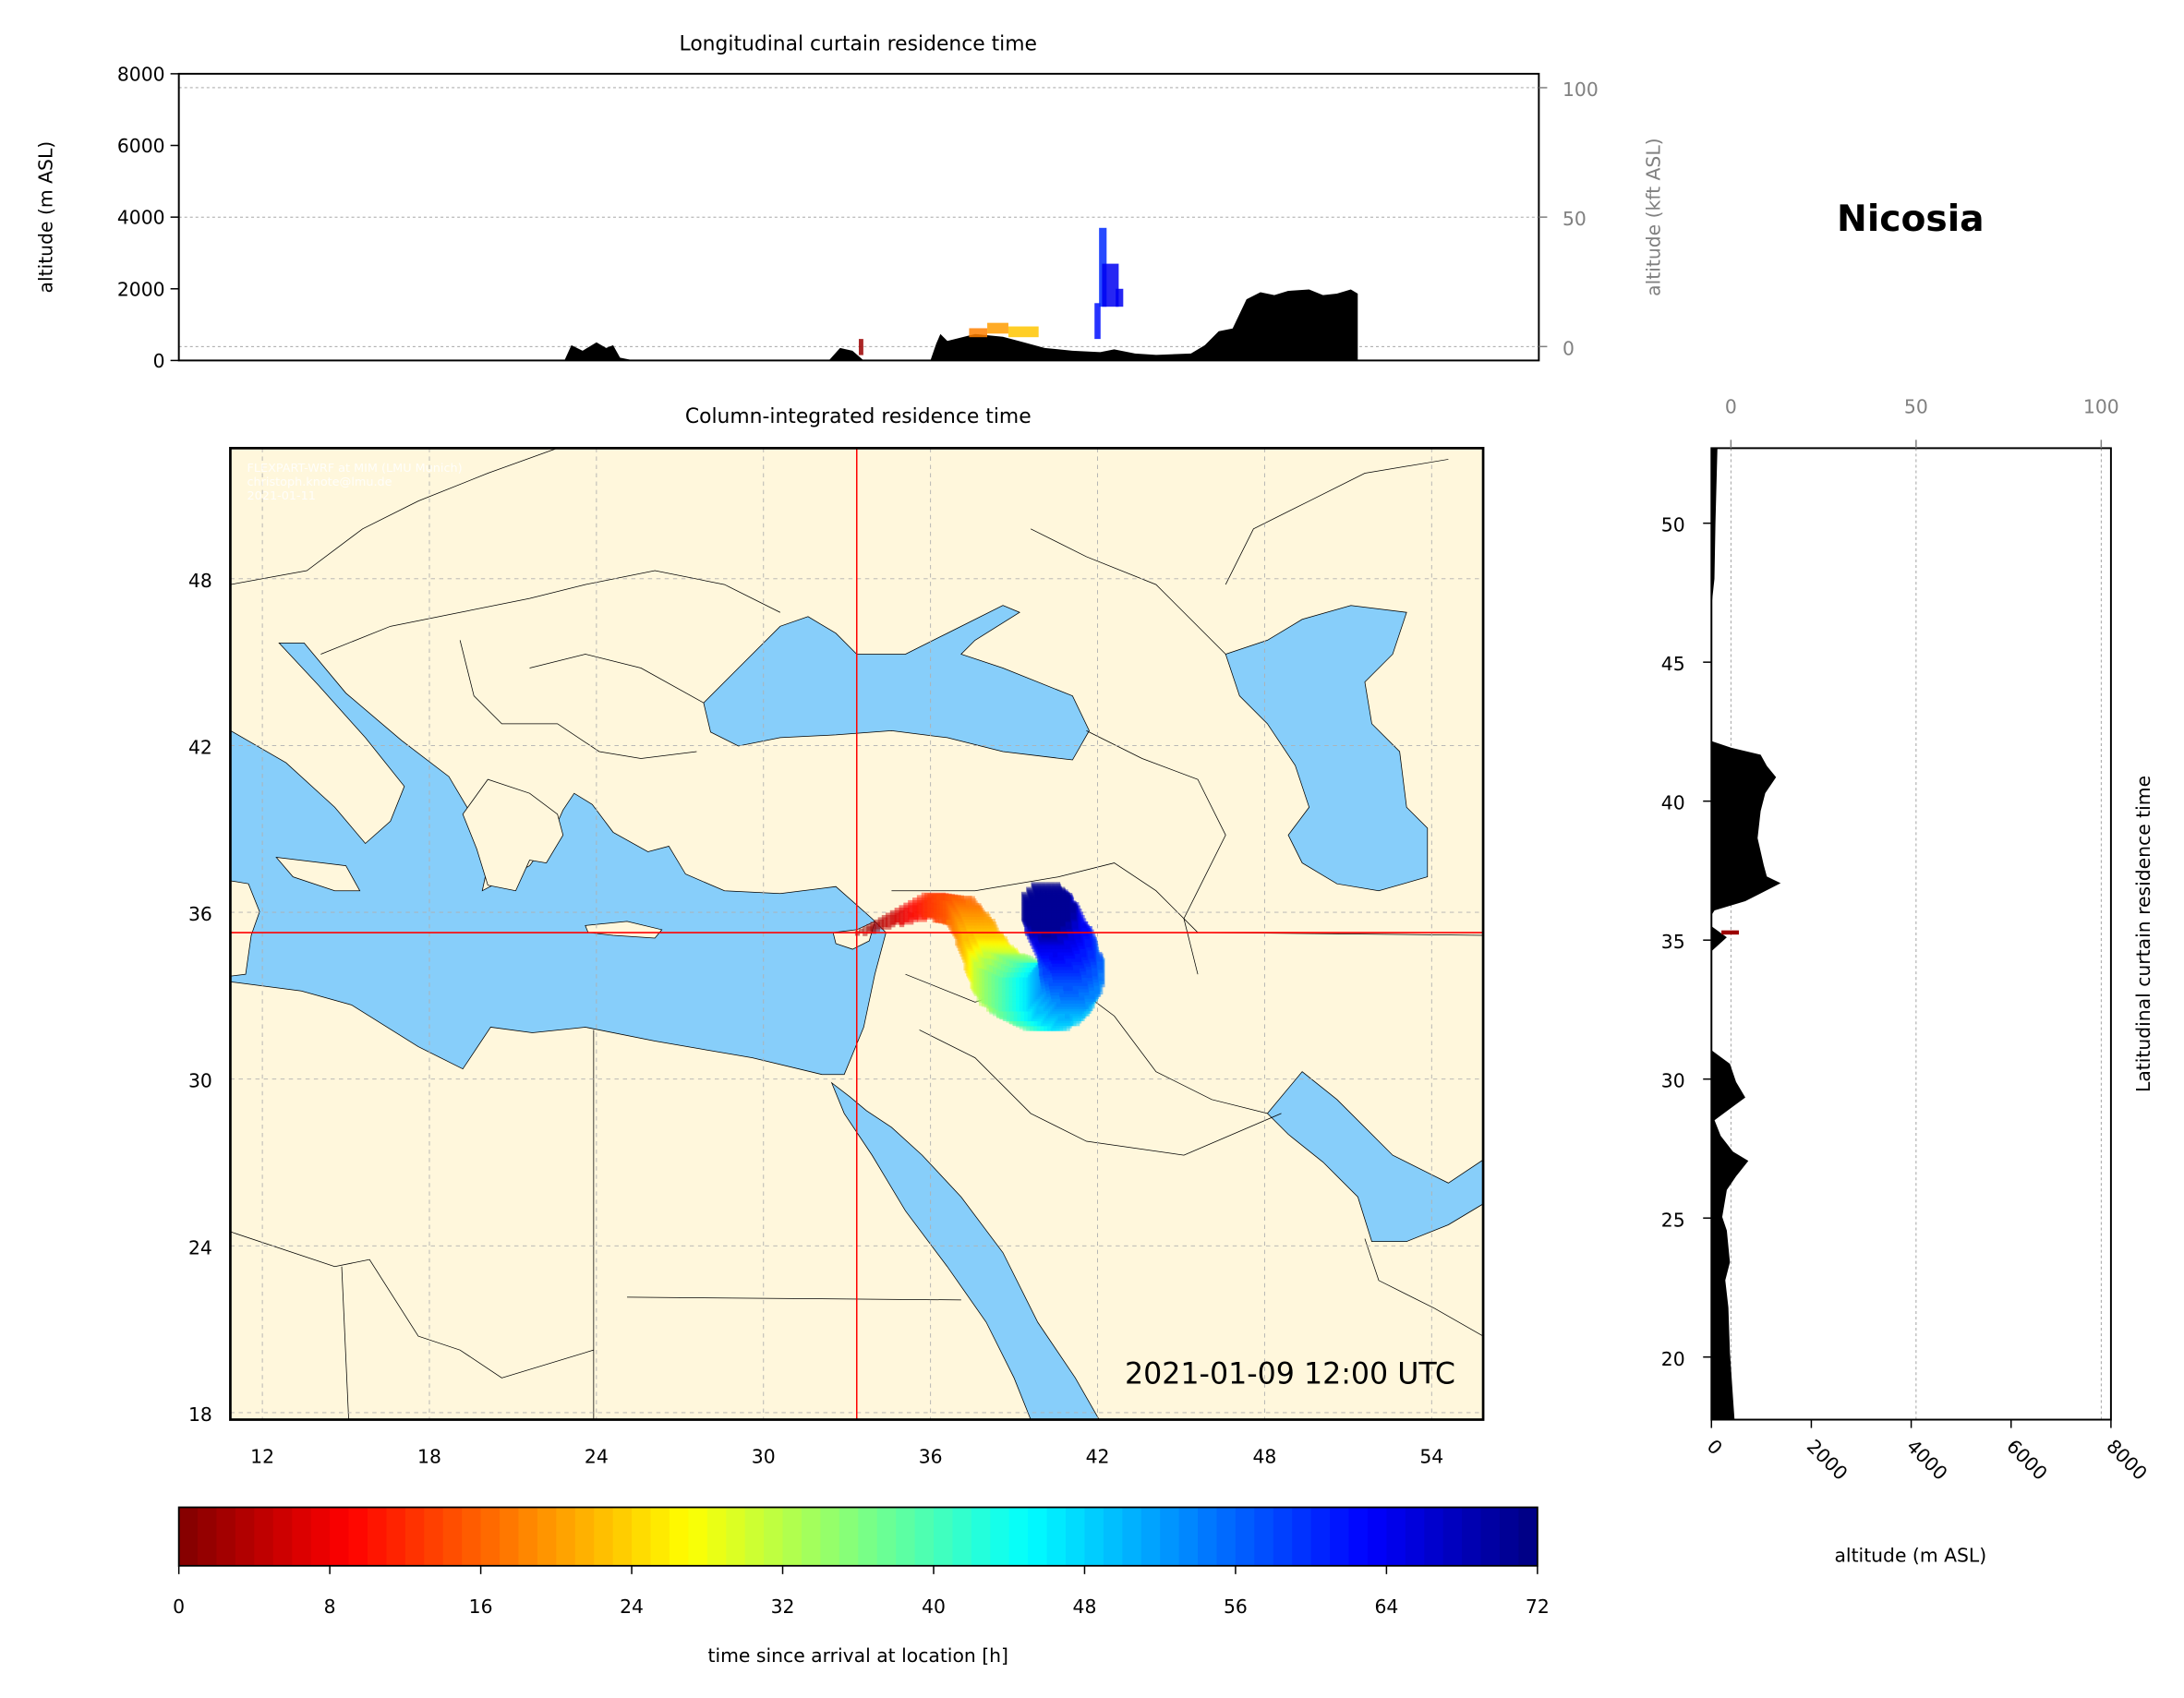 Image resolution: width=2184 pixels, height=1698 pixels. Describe the element at coordinates (1911, 219) in the screenshot. I see `location-name: Nicosia` at that location.